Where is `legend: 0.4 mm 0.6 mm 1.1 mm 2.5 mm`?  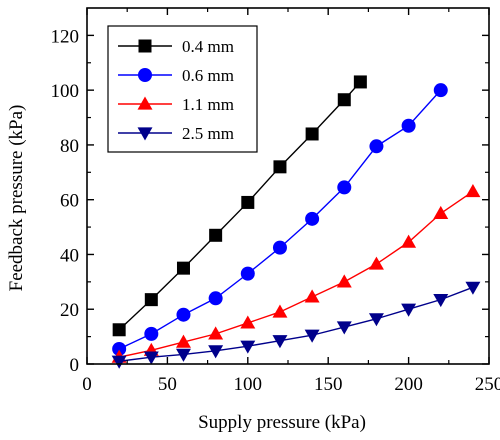 legend: 0.4 mm 0.6 mm 1.1 mm 2.5 mm is located at coordinates (182, 89).